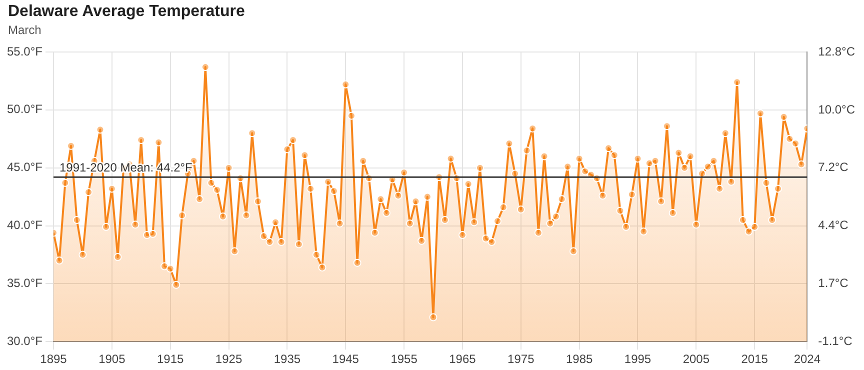 The image size is (864, 370). I want to click on x-tick-label: 1995, so click(638, 359).